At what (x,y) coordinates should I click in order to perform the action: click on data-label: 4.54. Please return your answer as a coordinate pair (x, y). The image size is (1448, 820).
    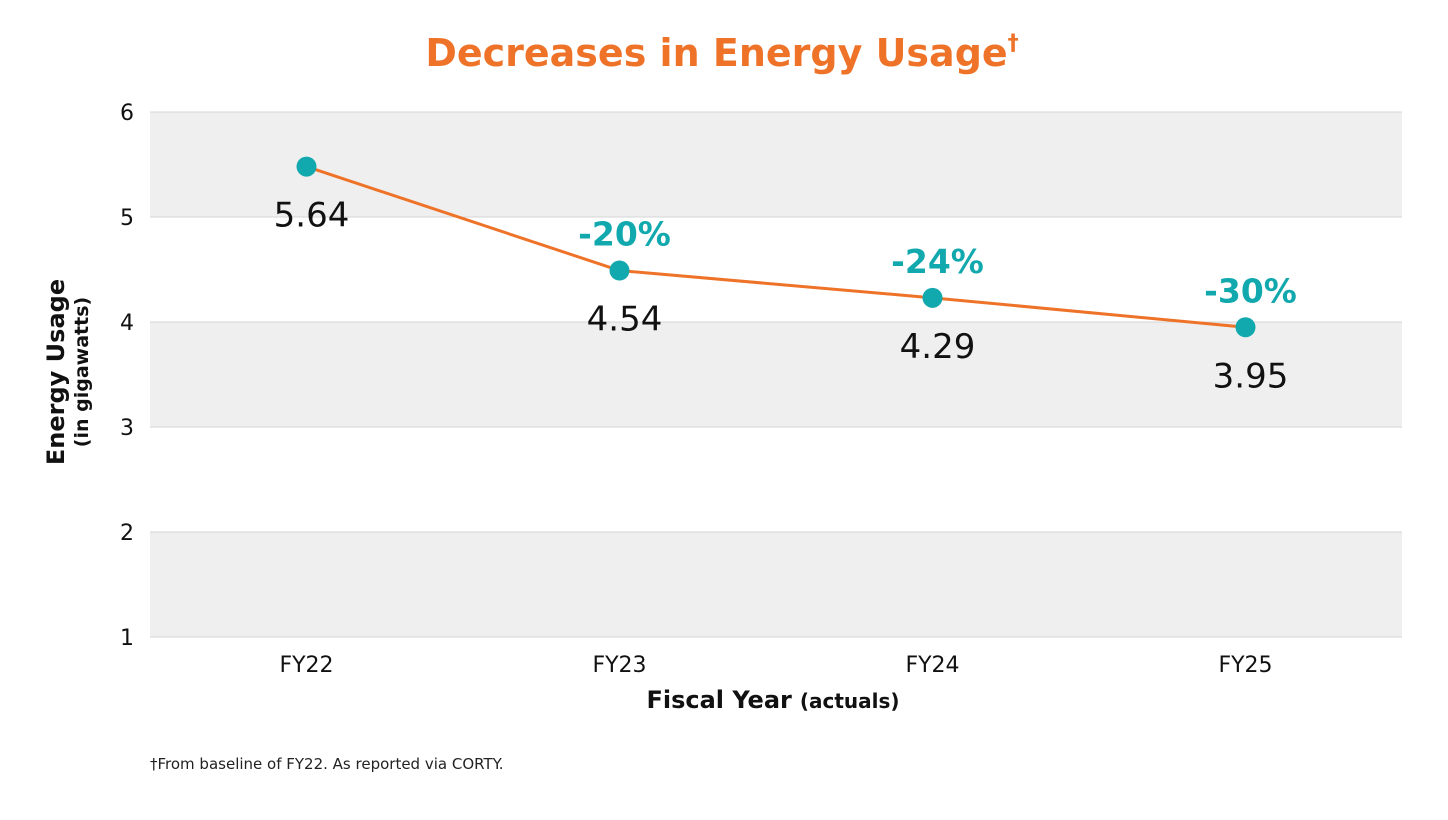
    Looking at the image, I should click on (625, 320).